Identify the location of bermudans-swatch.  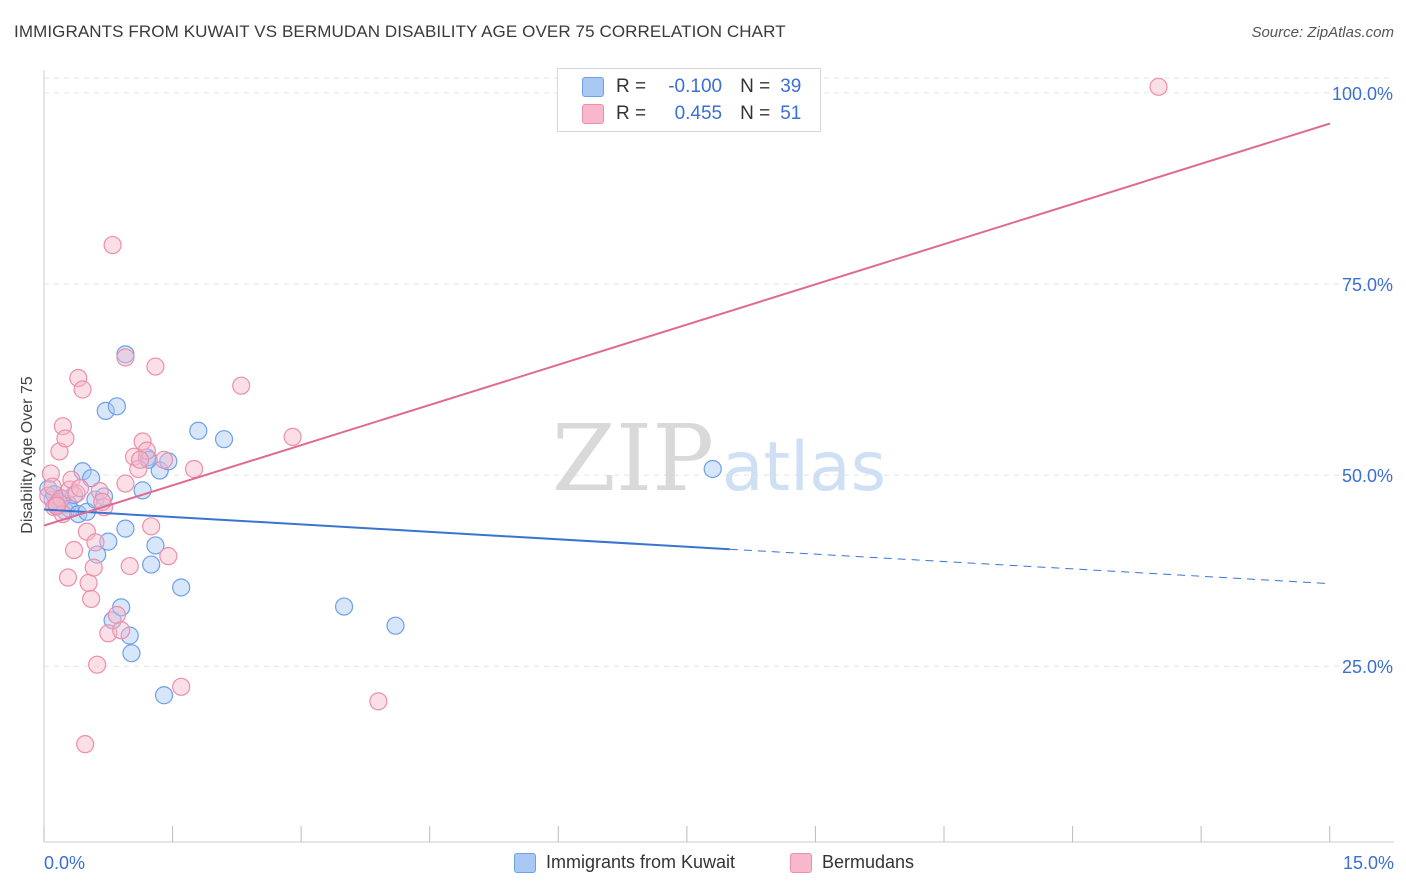
(593, 114).